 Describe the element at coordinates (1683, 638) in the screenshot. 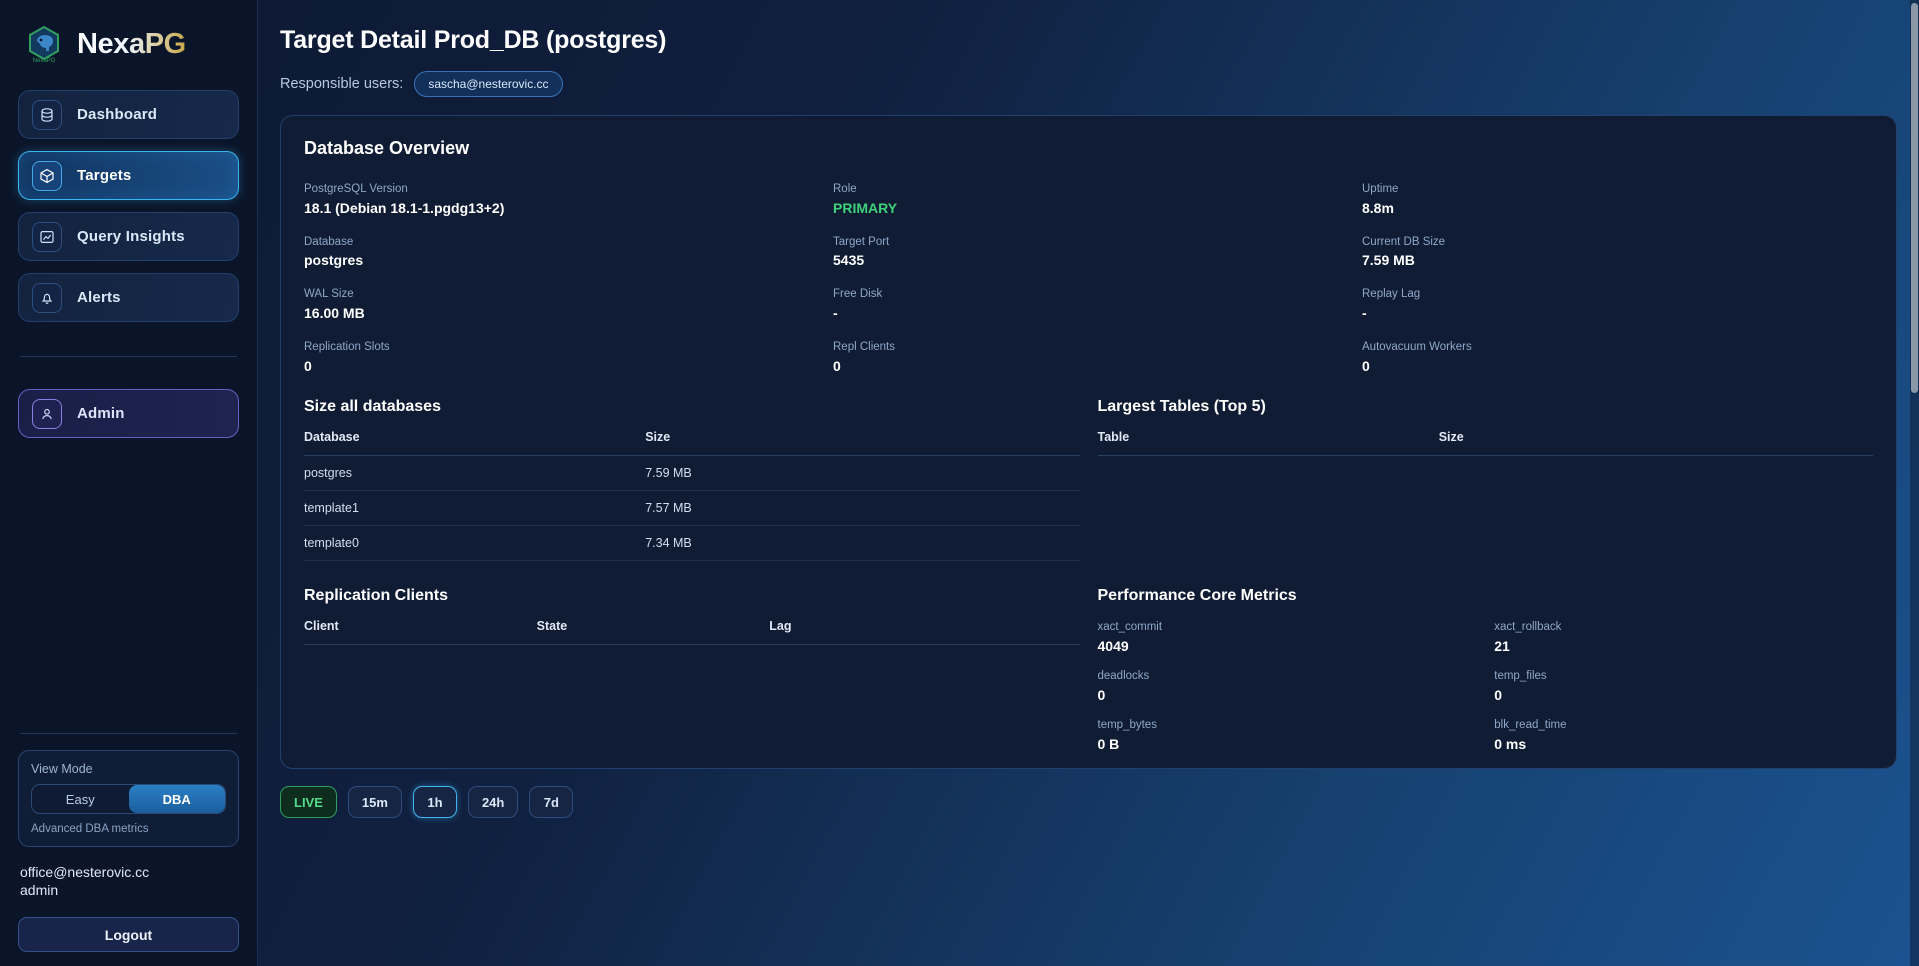

I see `perf-metric-xact-rollback: xact_rollback 21` at that location.